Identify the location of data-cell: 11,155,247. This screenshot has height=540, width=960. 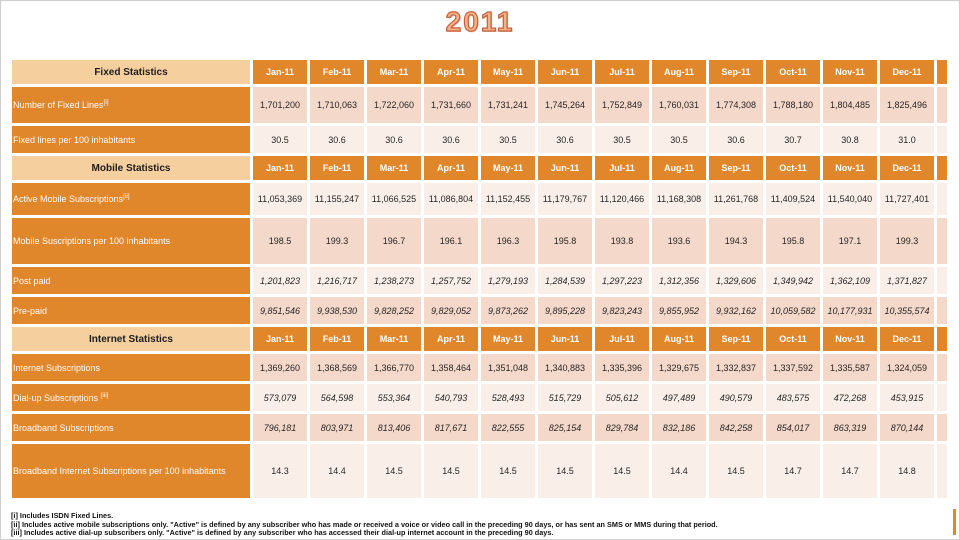
(337, 199).